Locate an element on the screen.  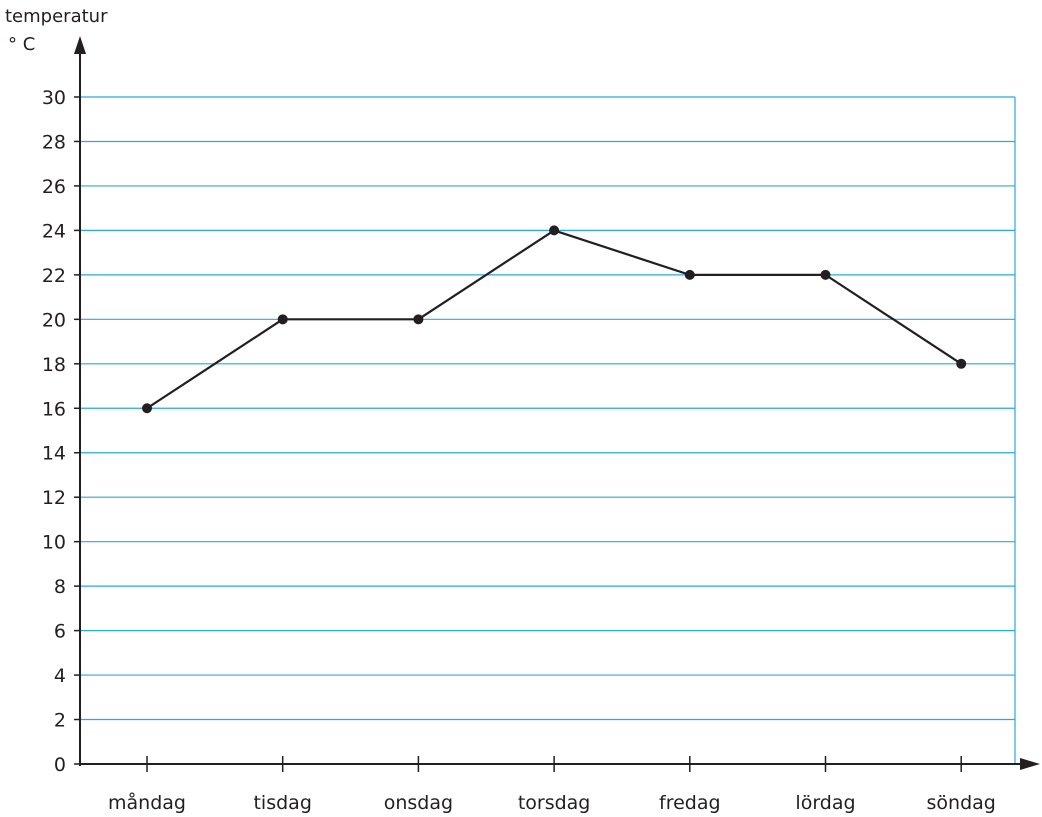
y-tick-label-14: 14 is located at coordinates (54, 454).